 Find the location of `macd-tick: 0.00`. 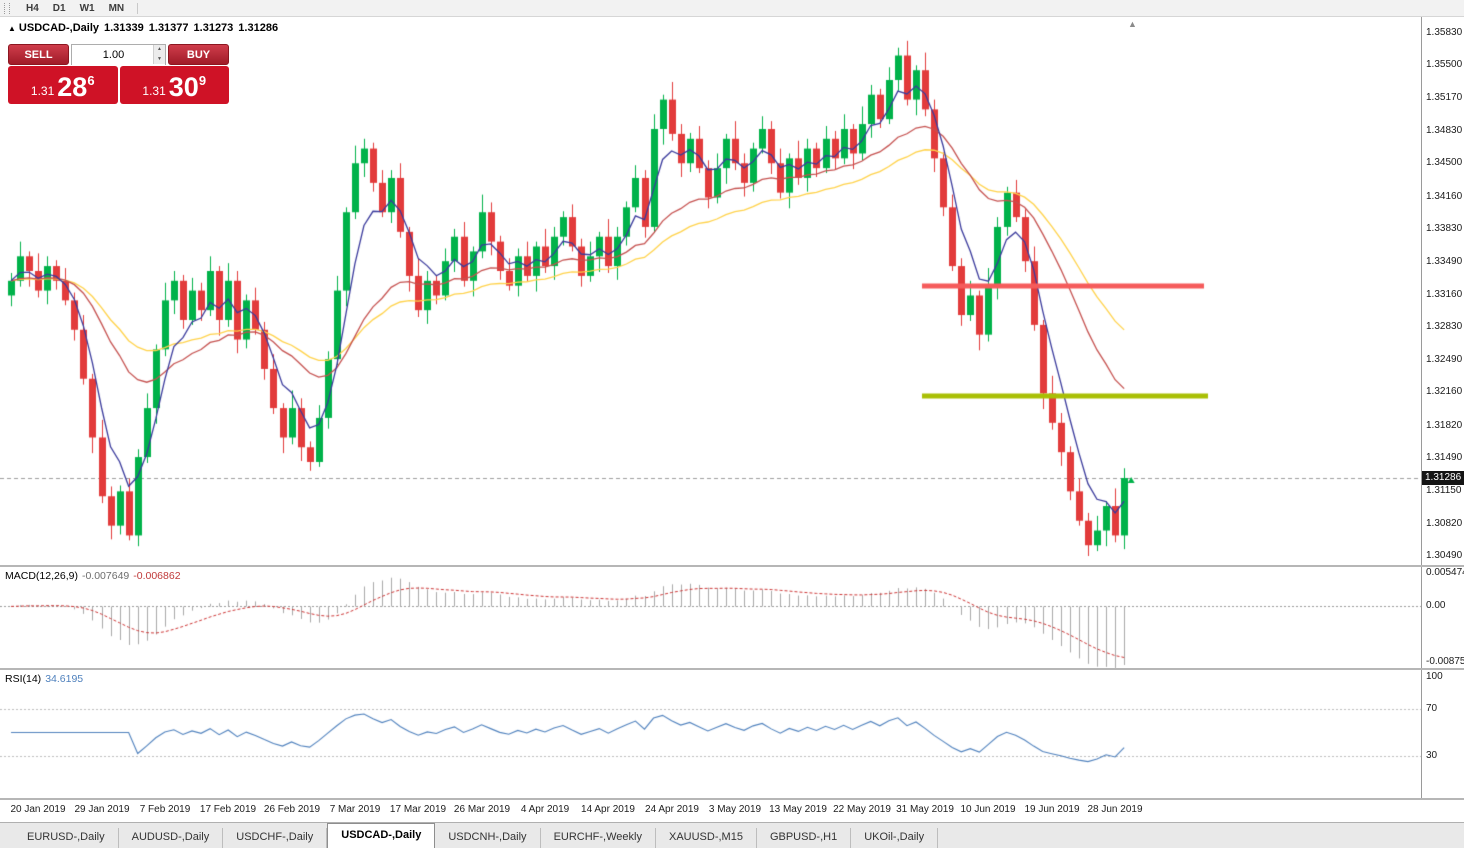

macd-tick: 0.00 is located at coordinates (1436, 605).